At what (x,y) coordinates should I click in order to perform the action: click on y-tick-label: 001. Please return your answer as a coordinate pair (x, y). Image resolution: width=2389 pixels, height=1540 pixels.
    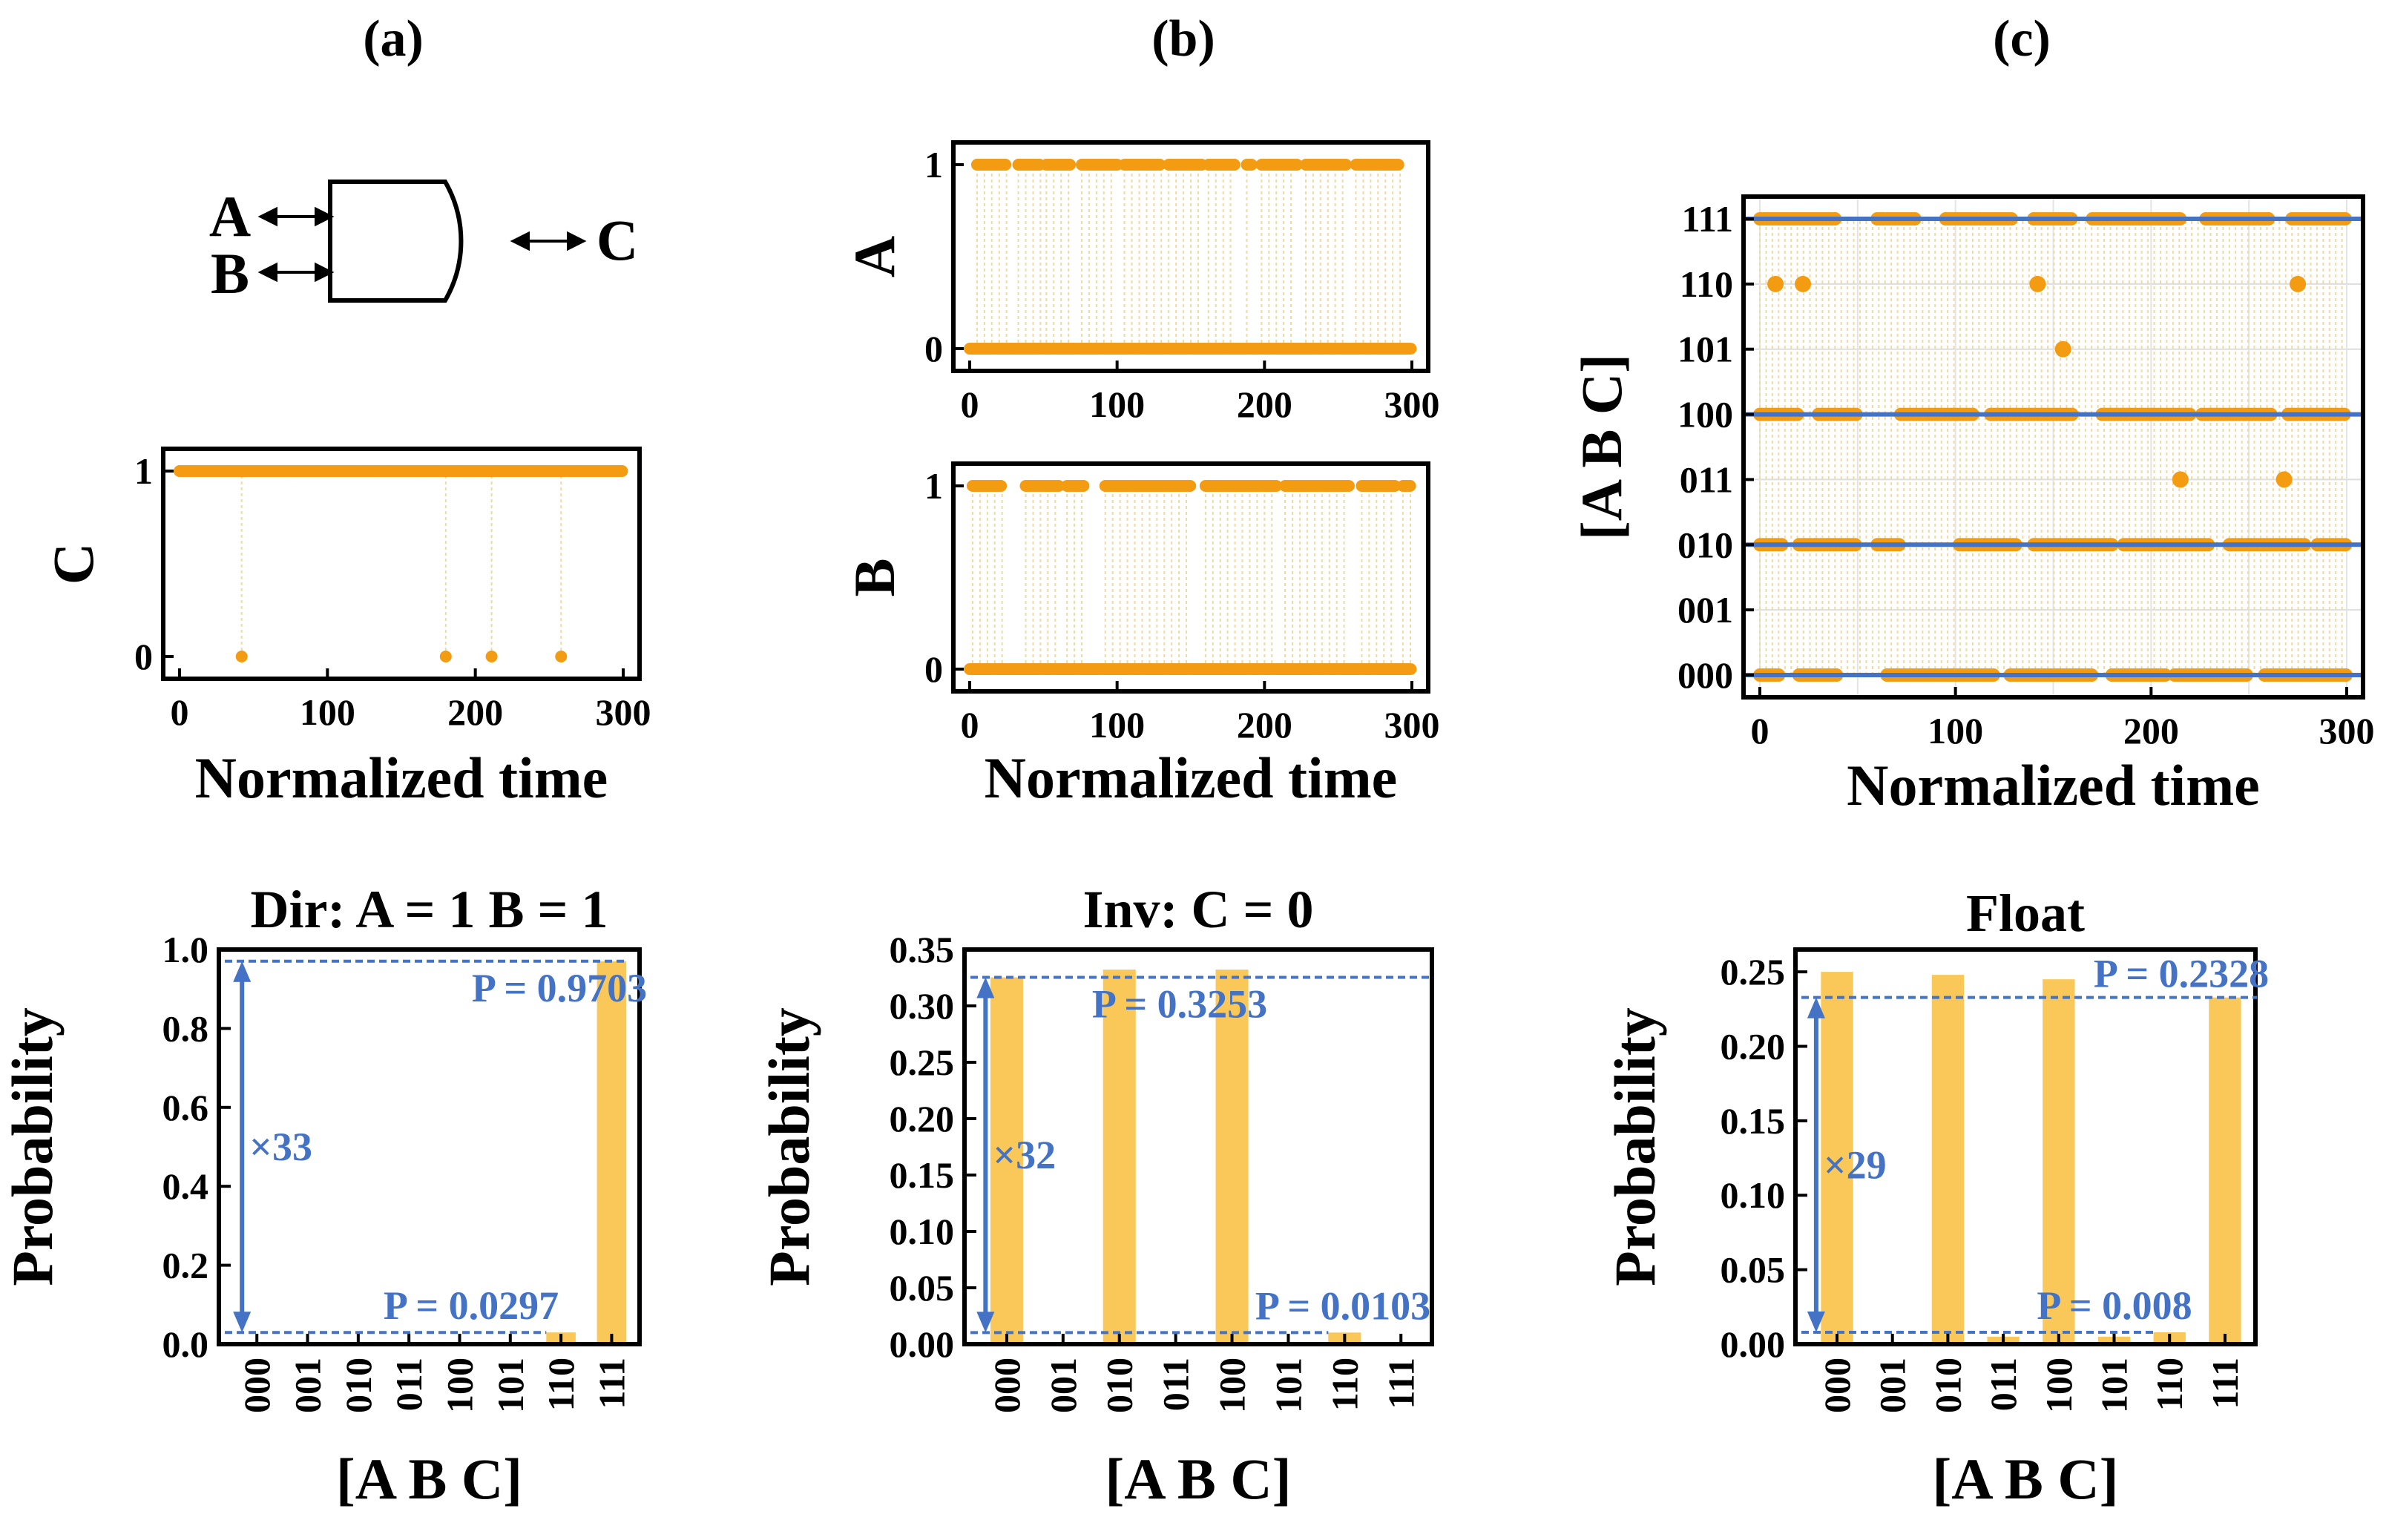
    Looking at the image, I should click on (1705, 610).